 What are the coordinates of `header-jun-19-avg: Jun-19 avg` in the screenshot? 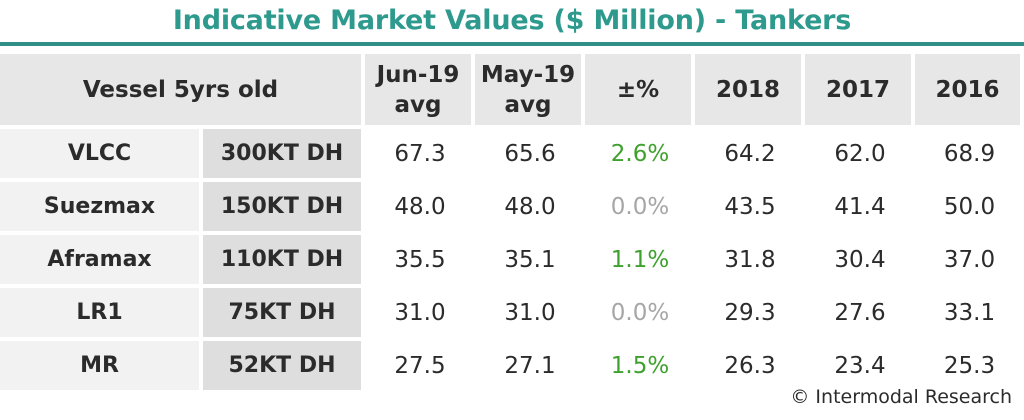 It's located at (420, 89).